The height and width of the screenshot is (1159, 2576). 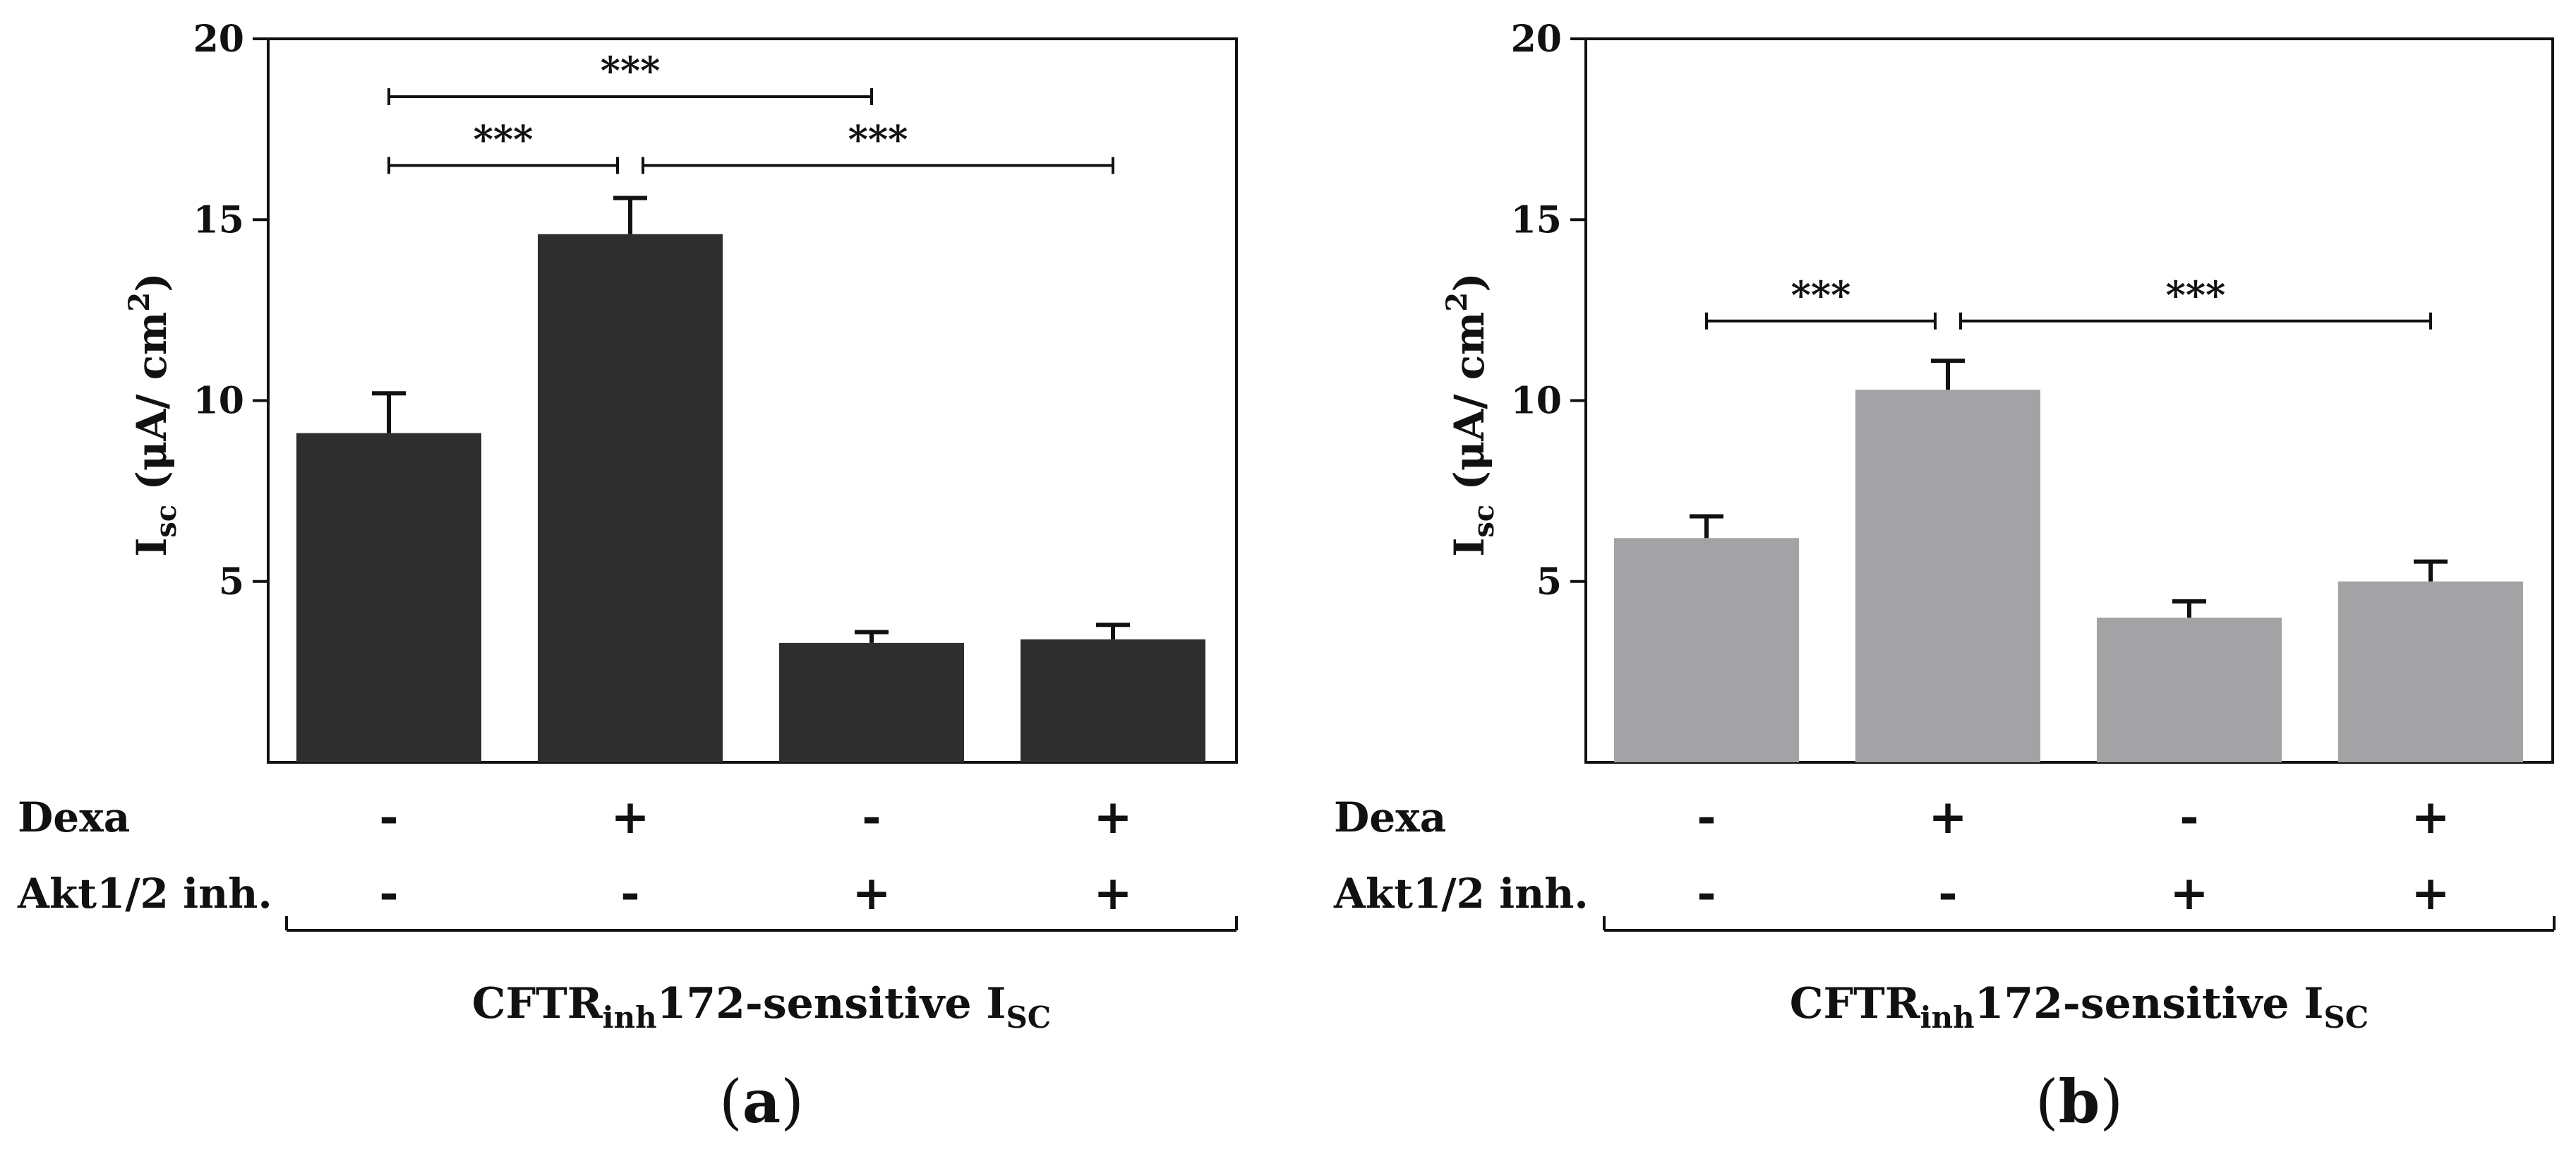 I want to click on panel-label: (b), so click(x=2079, y=1101).